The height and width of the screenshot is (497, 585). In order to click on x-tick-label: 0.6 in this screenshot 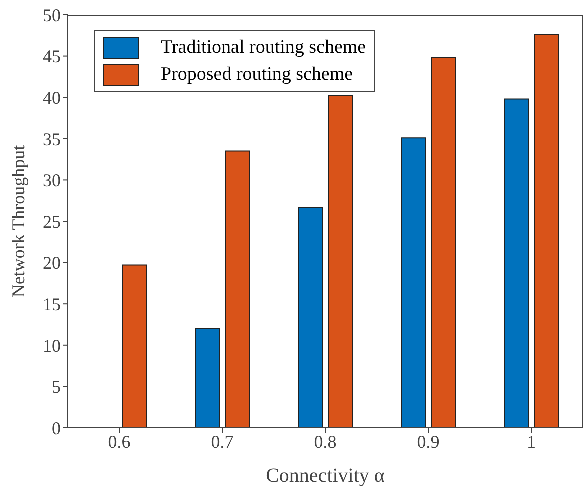, I will do `click(119, 442)`.